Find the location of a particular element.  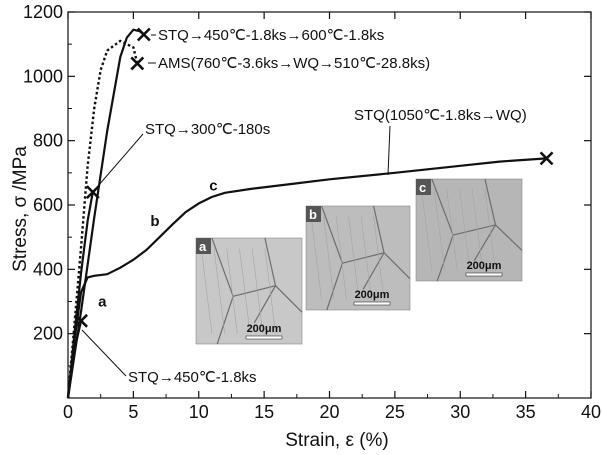

point-label-c: c is located at coordinates (213, 186).